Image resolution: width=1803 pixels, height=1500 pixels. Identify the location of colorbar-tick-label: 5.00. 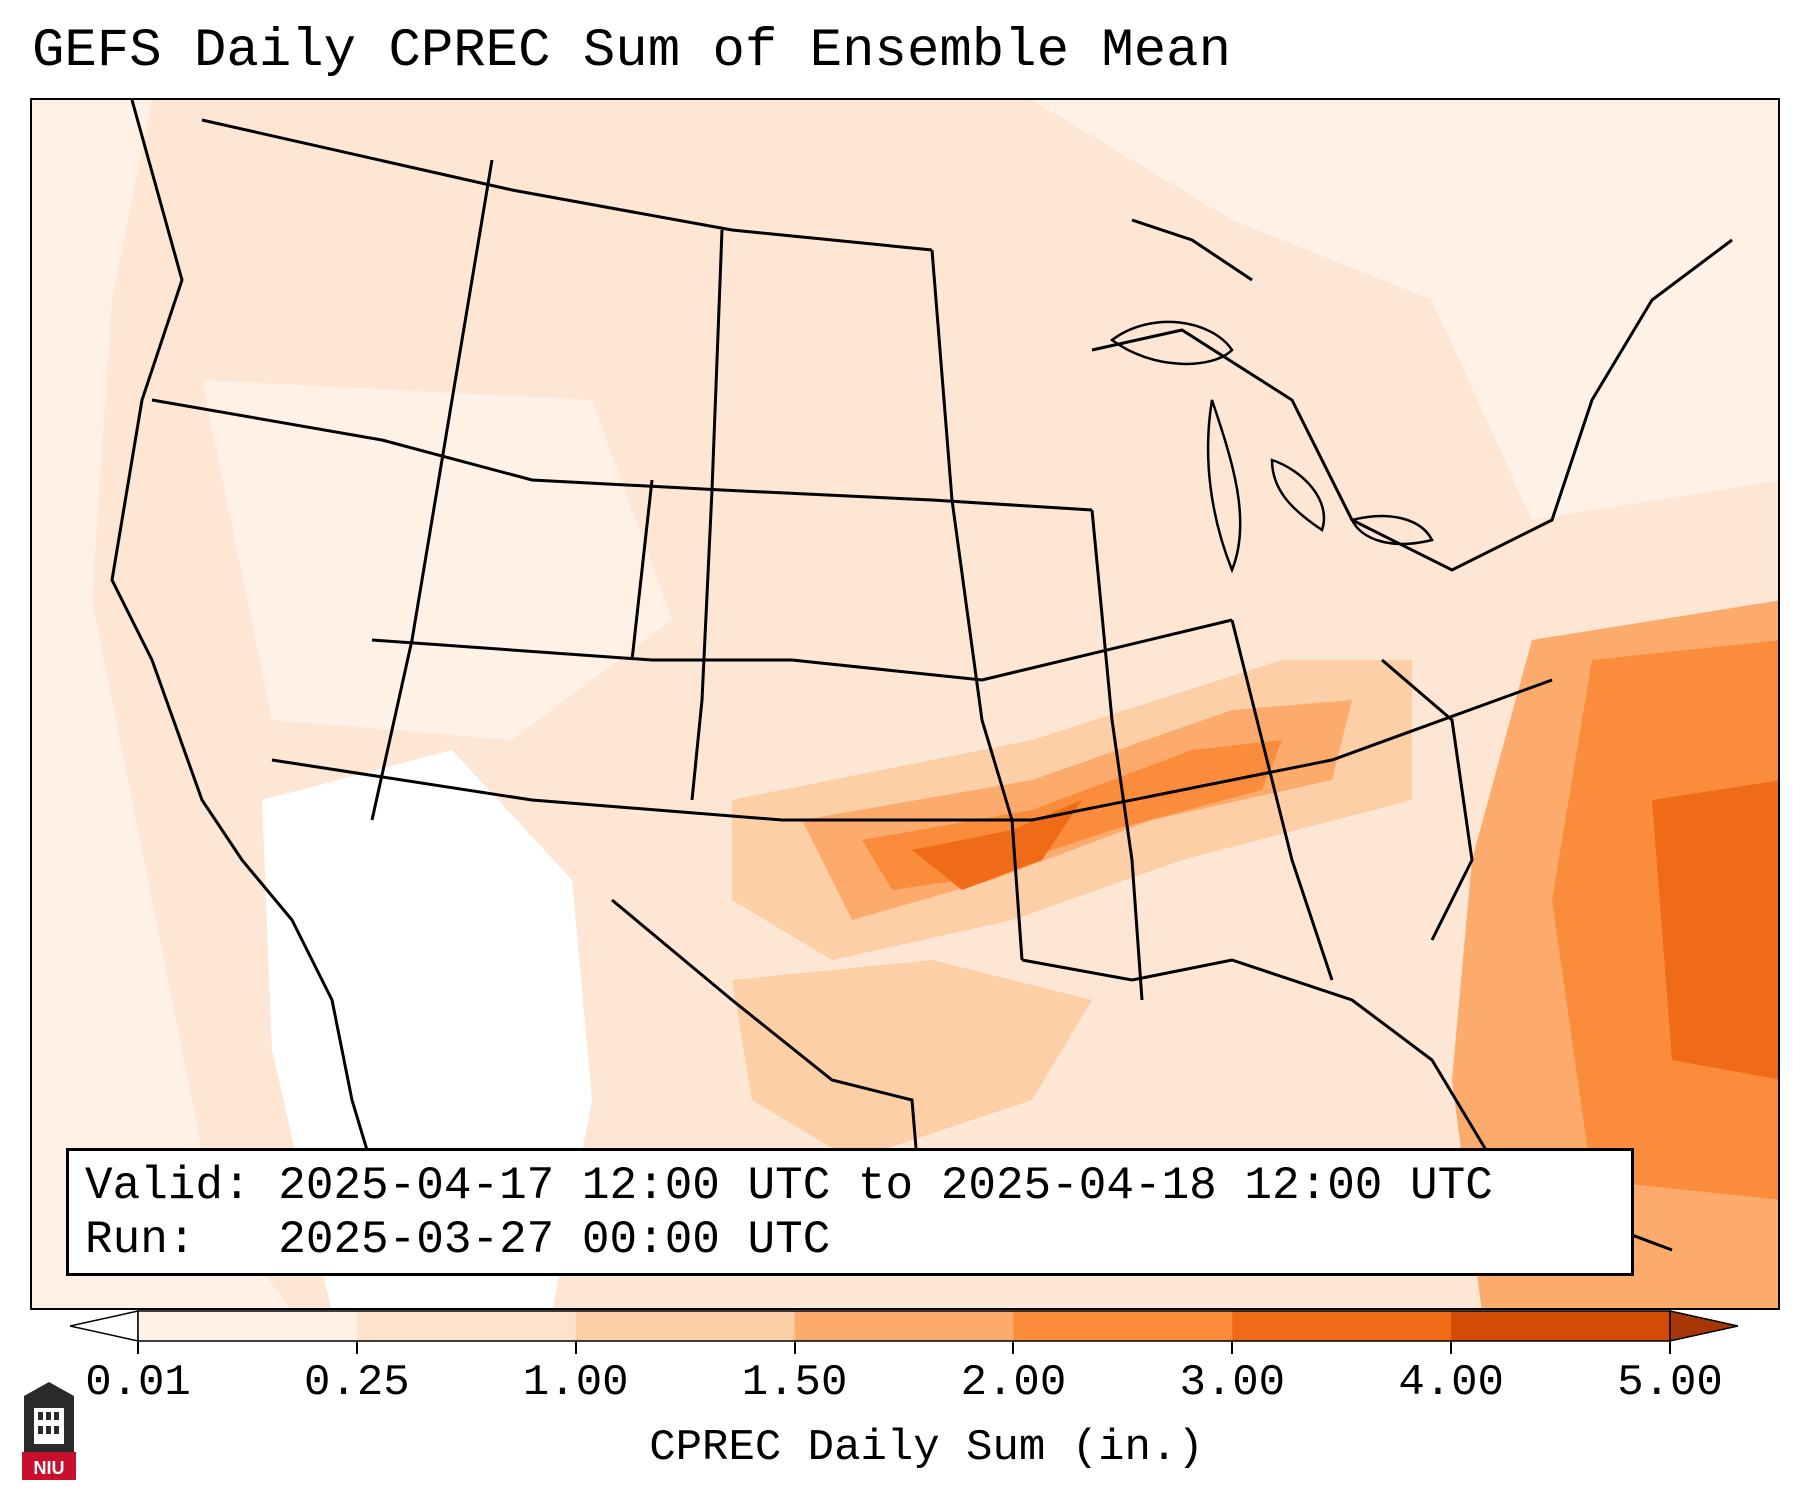
(1670, 1383).